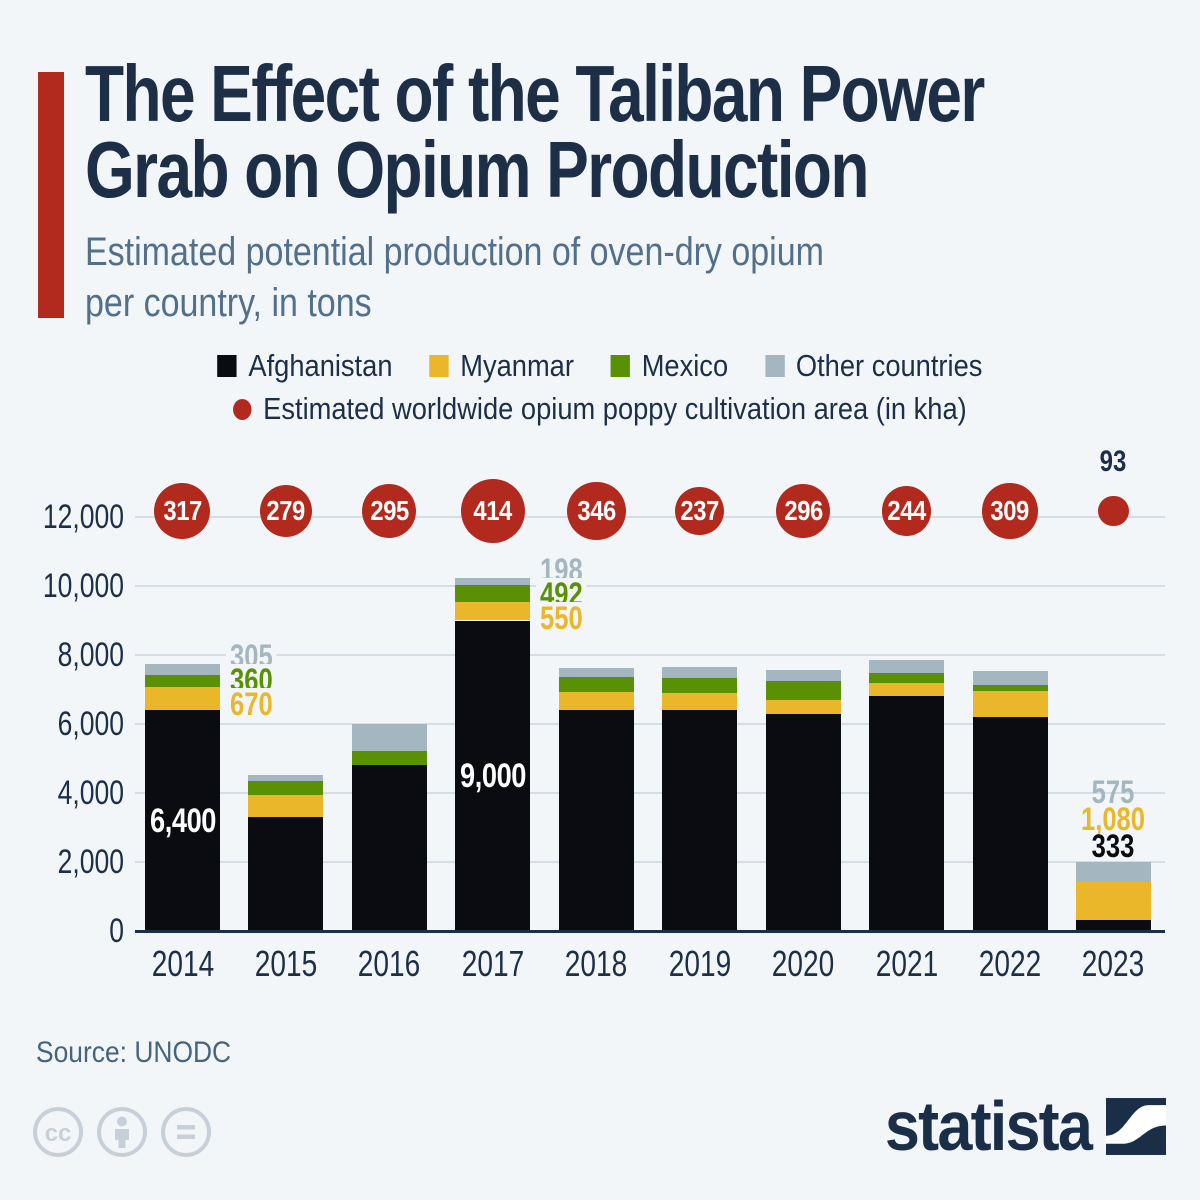 Image resolution: width=1200 pixels, height=1200 pixels. I want to click on bar-2017-afghanistan, so click(493, 775).